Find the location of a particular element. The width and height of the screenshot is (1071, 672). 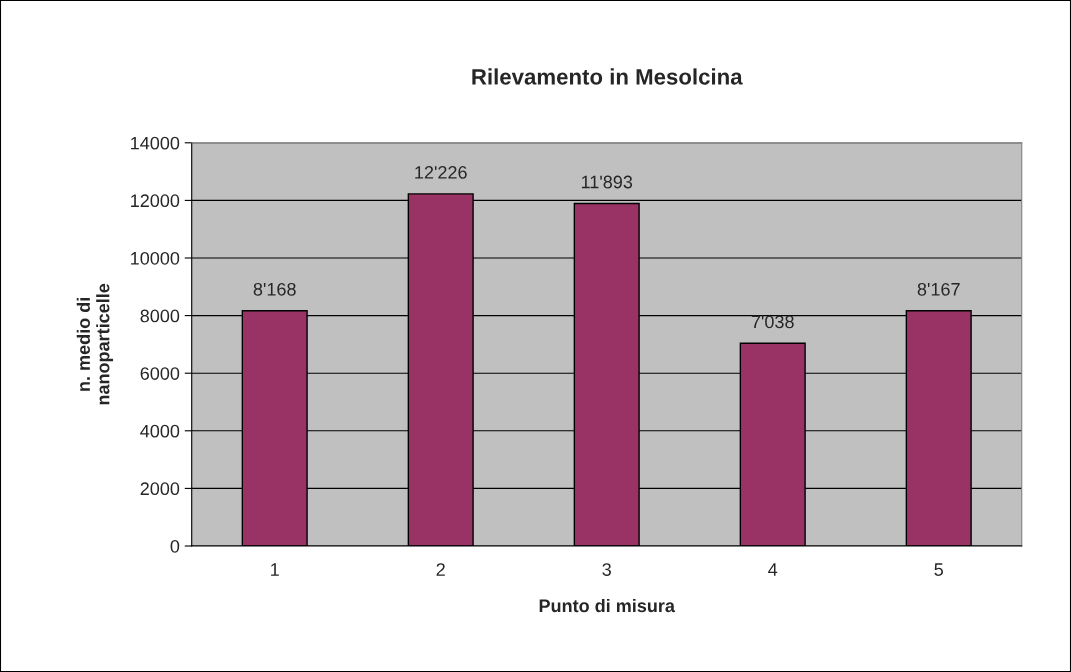

y-tick-label: 0 is located at coordinates (175, 546).